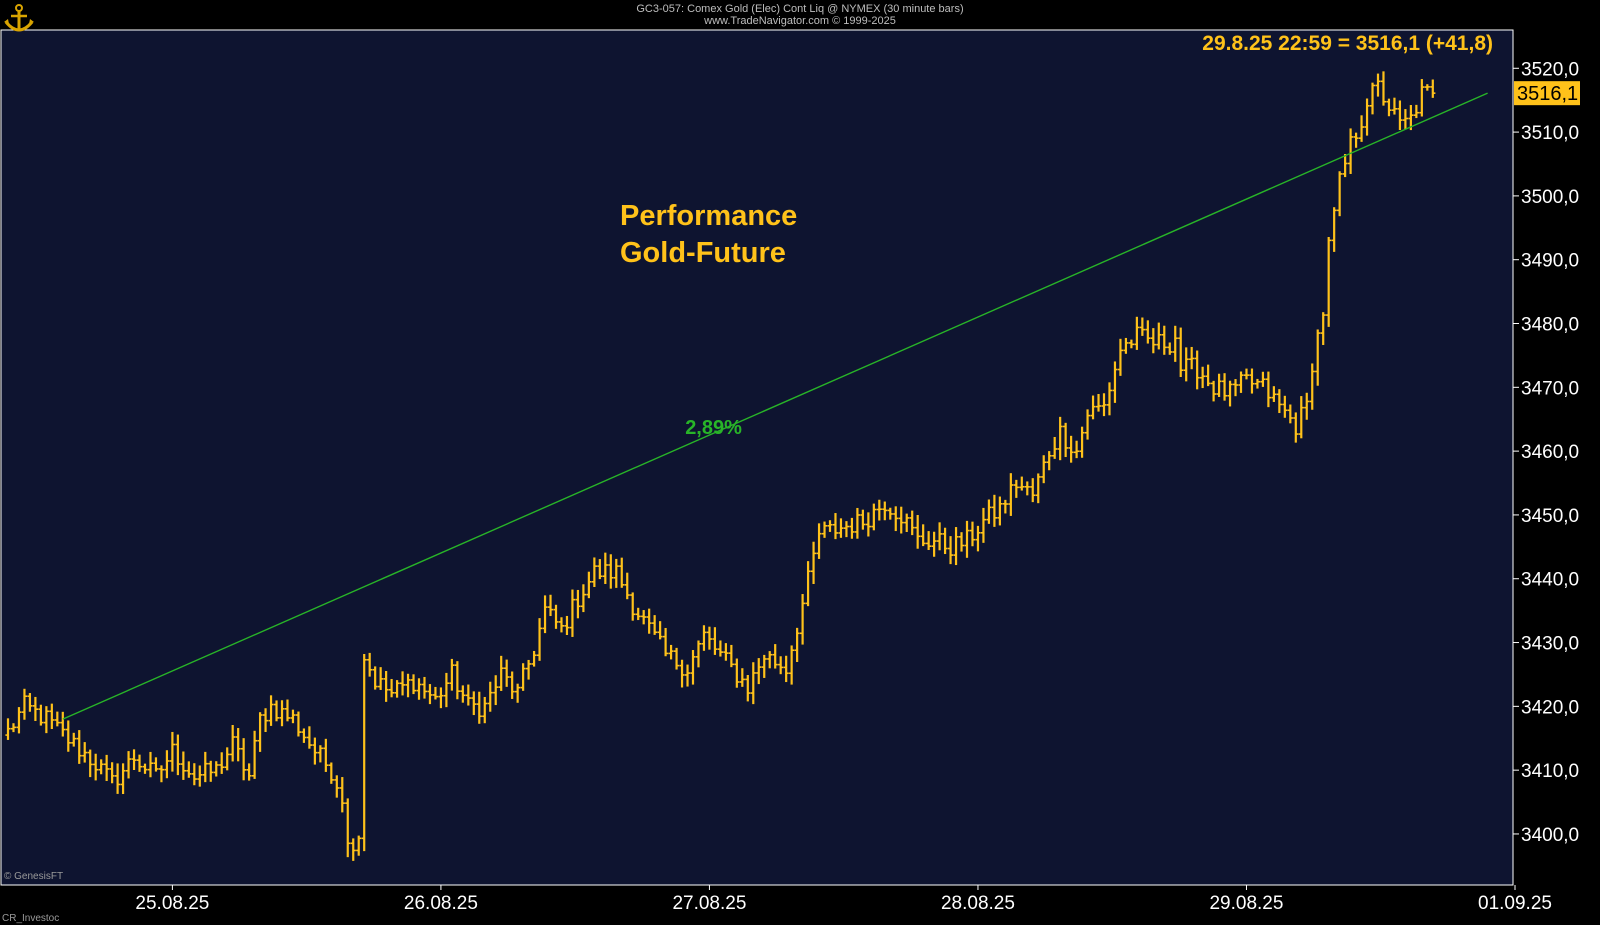 This screenshot has width=1600, height=925. What do you see at coordinates (34, 876) in the screenshot?
I see `footer-source-label: © GenesisFT` at bounding box center [34, 876].